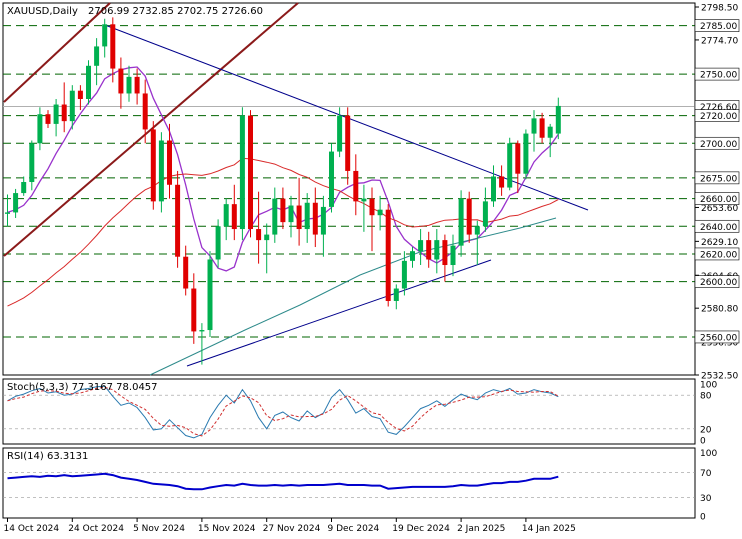 This screenshot has height=539, width=742. Describe the element at coordinates (354, 529) in the screenshot. I see `date-label: 9 Dec 2024` at that location.